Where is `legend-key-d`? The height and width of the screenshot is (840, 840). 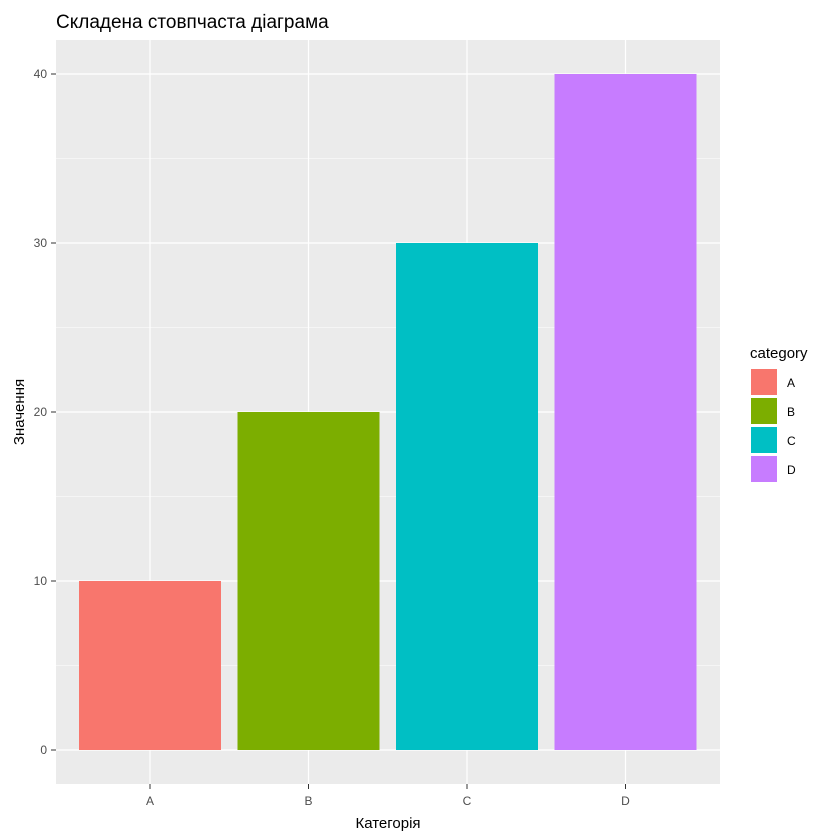
legend-key-d is located at coordinates (764, 469).